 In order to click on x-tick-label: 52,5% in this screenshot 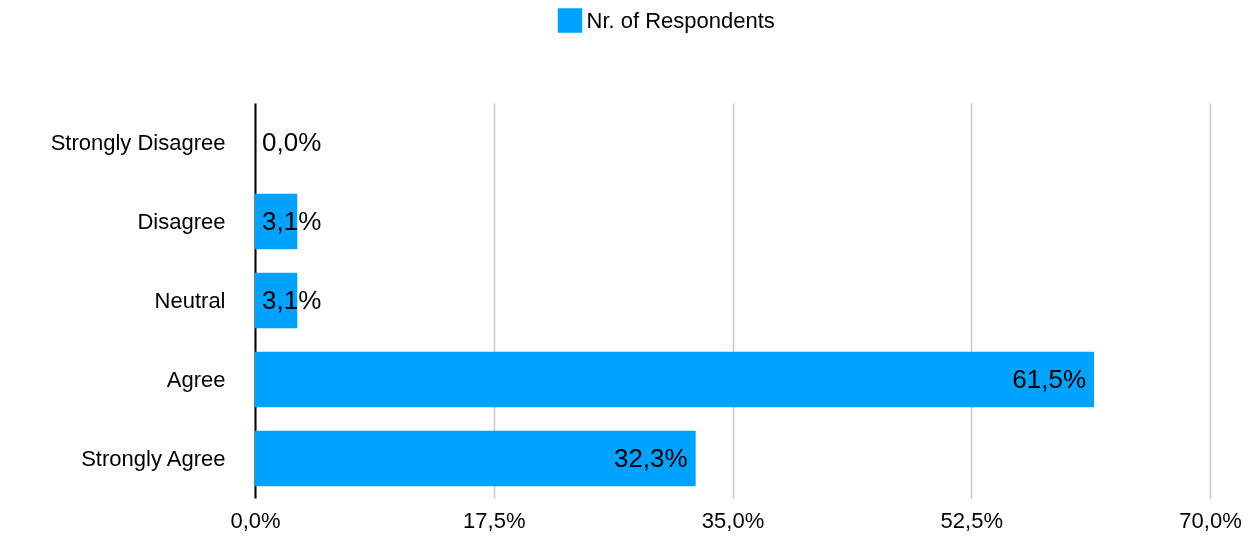, I will do `click(971, 520)`.